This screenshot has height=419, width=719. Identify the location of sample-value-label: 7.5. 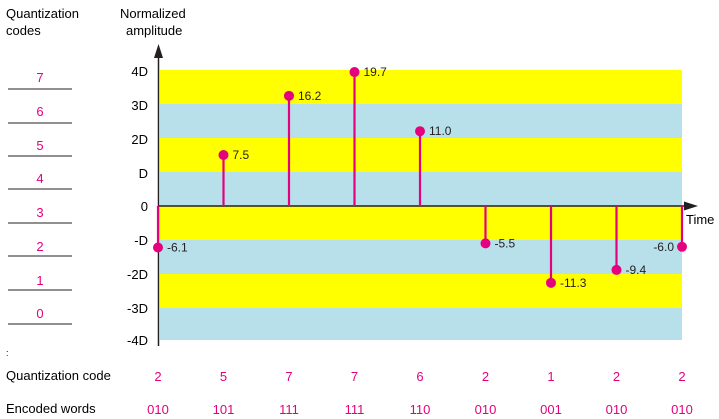
(241, 155).